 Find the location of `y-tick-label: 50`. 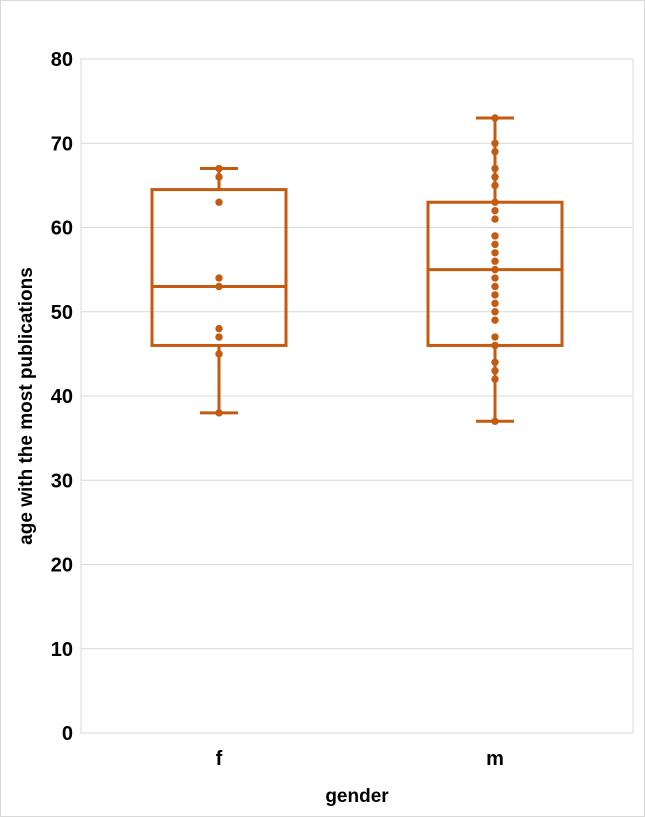

y-tick-label: 50 is located at coordinates (62, 313).